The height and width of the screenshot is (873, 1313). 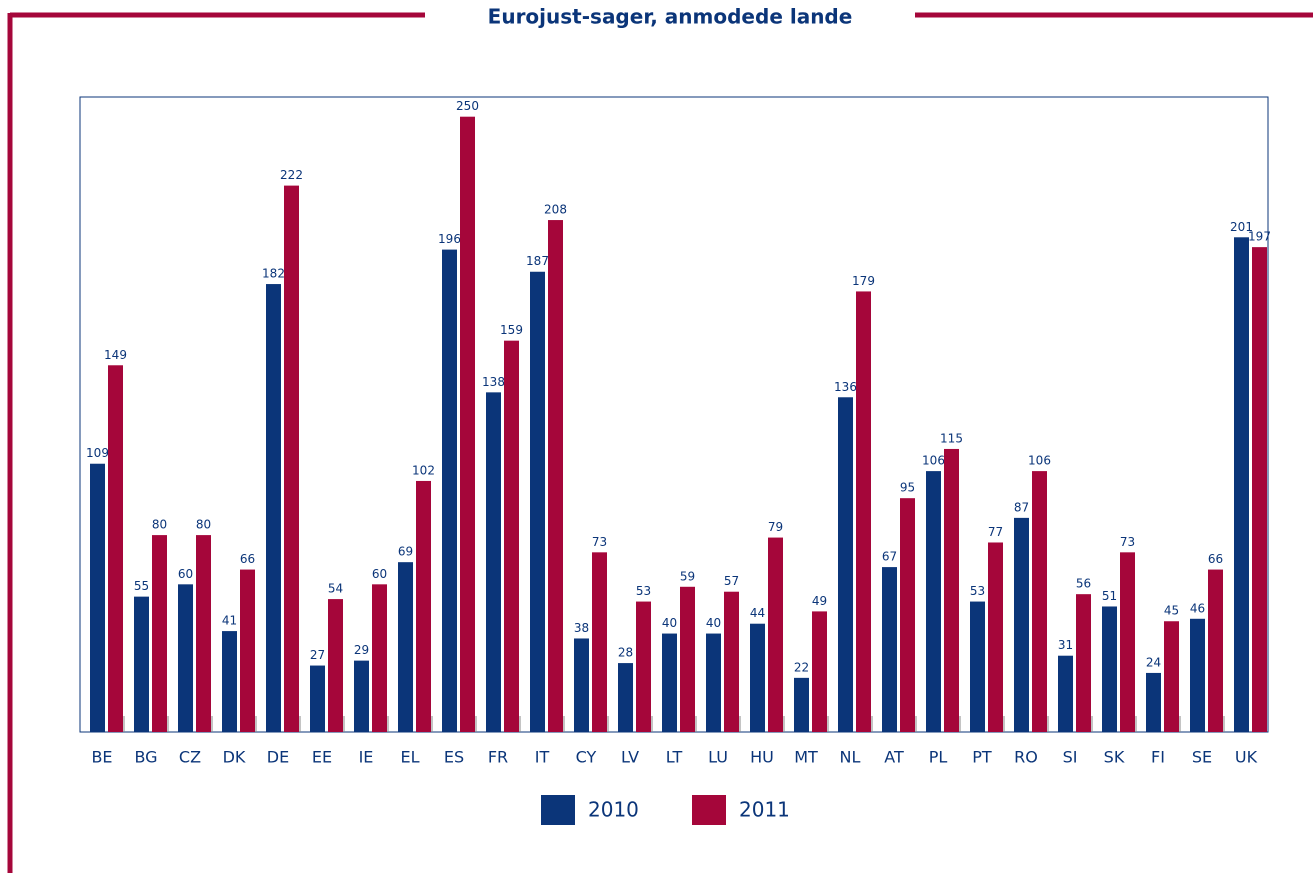 I want to click on legend-label: 2011, so click(x=764, y=810).